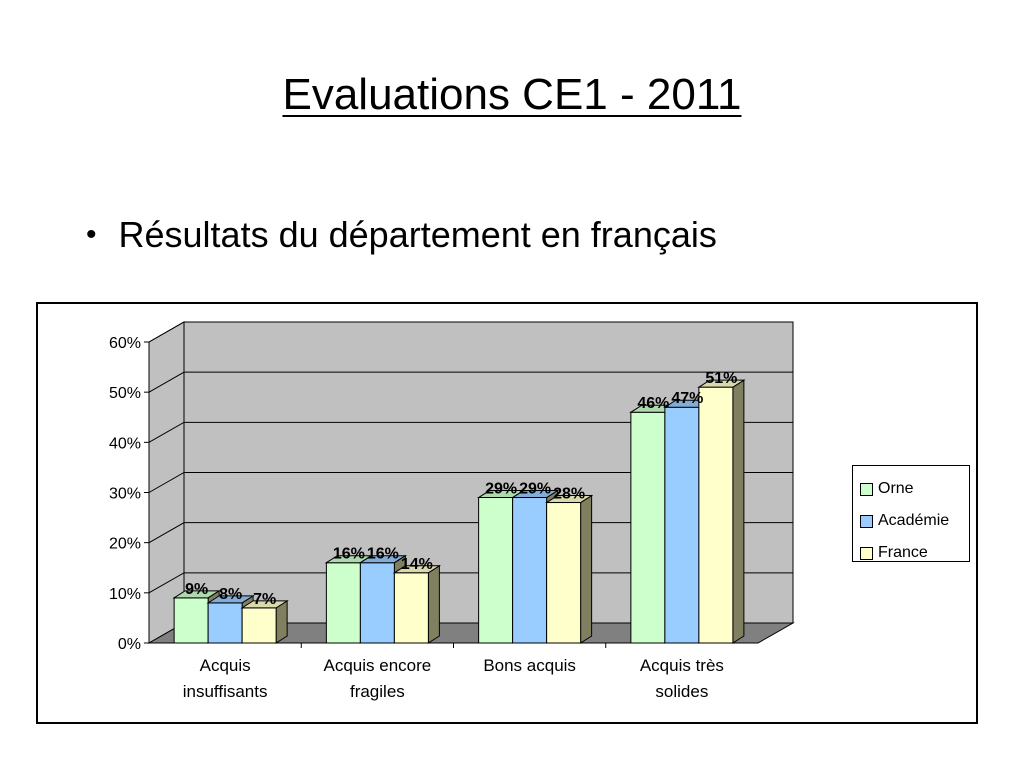  I want to click on slide-title: Evaluations CE1 - 2011, so click(512, 94).